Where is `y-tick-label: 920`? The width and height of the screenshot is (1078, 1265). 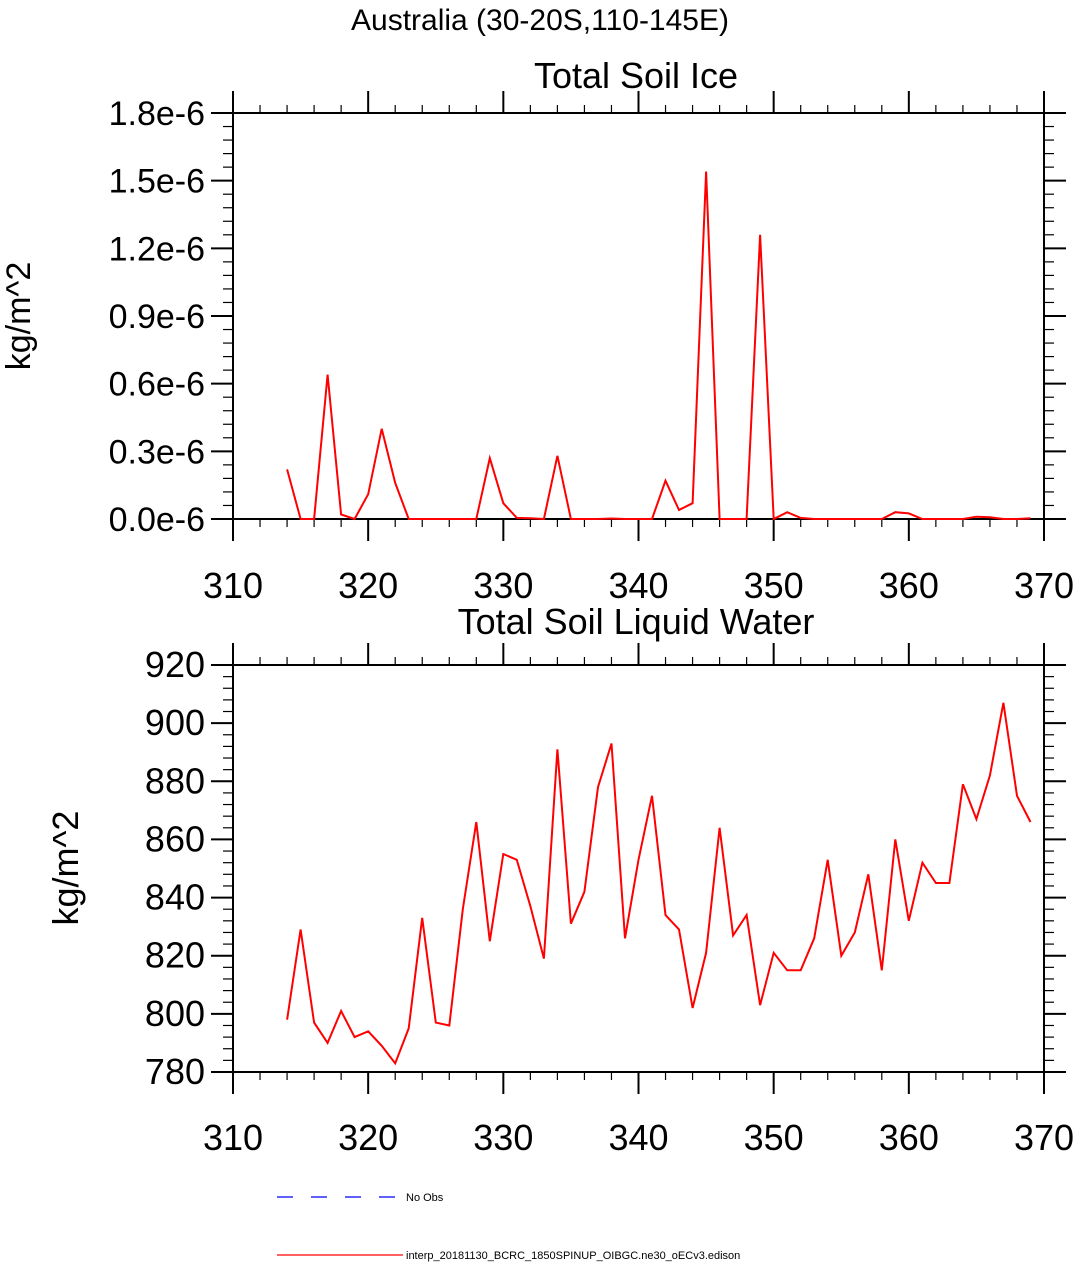
y-tick-label: 920 is located at coordinates (175, 664).